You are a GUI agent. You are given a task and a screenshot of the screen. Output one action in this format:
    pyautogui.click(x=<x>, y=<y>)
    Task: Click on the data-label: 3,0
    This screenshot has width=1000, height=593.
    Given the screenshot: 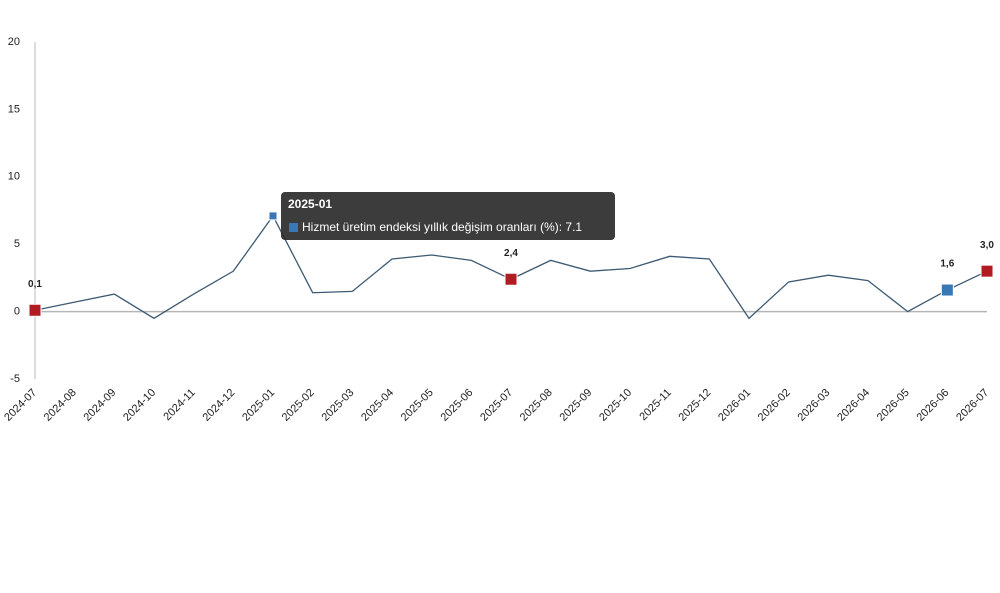 What is the action you would take?
    pyautogui.click(x=987, y=245)
    